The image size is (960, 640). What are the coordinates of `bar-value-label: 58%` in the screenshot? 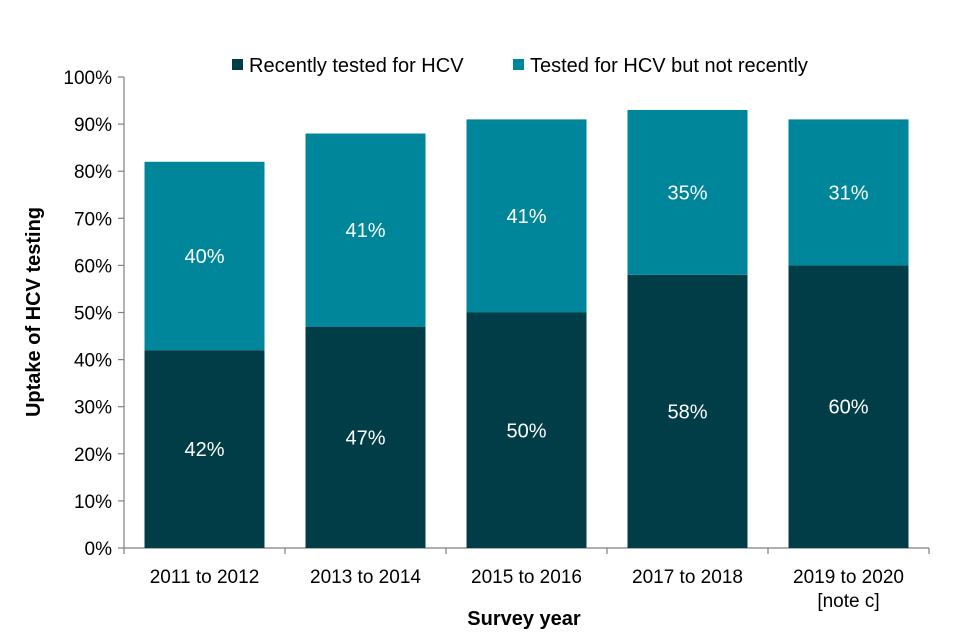 It's located at (687, 412).